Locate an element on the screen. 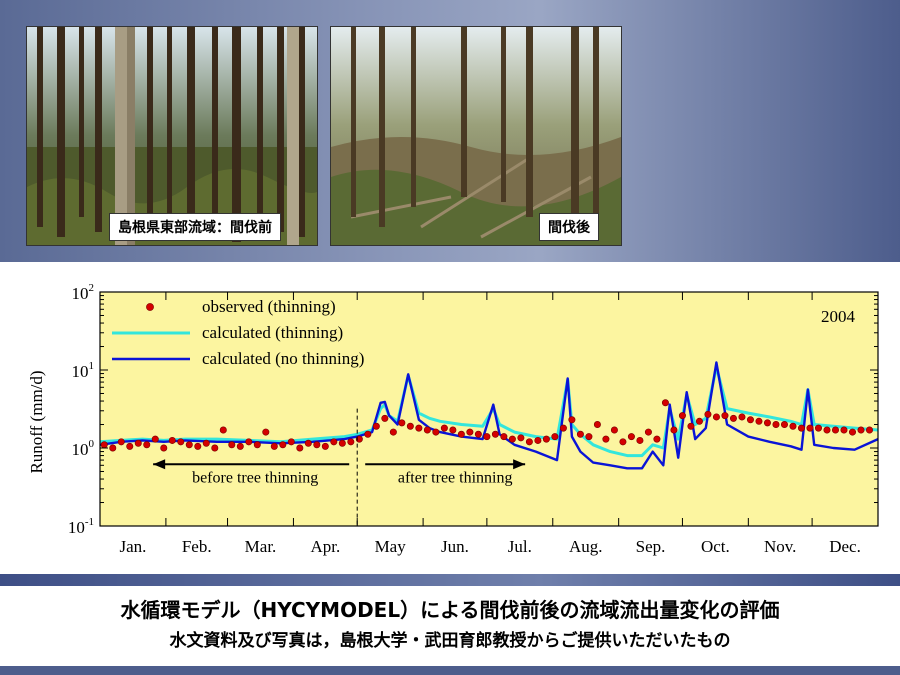 This screenshot has height=675, width=900. x-tick-label: Nov. is located at coordinates (780, 546).